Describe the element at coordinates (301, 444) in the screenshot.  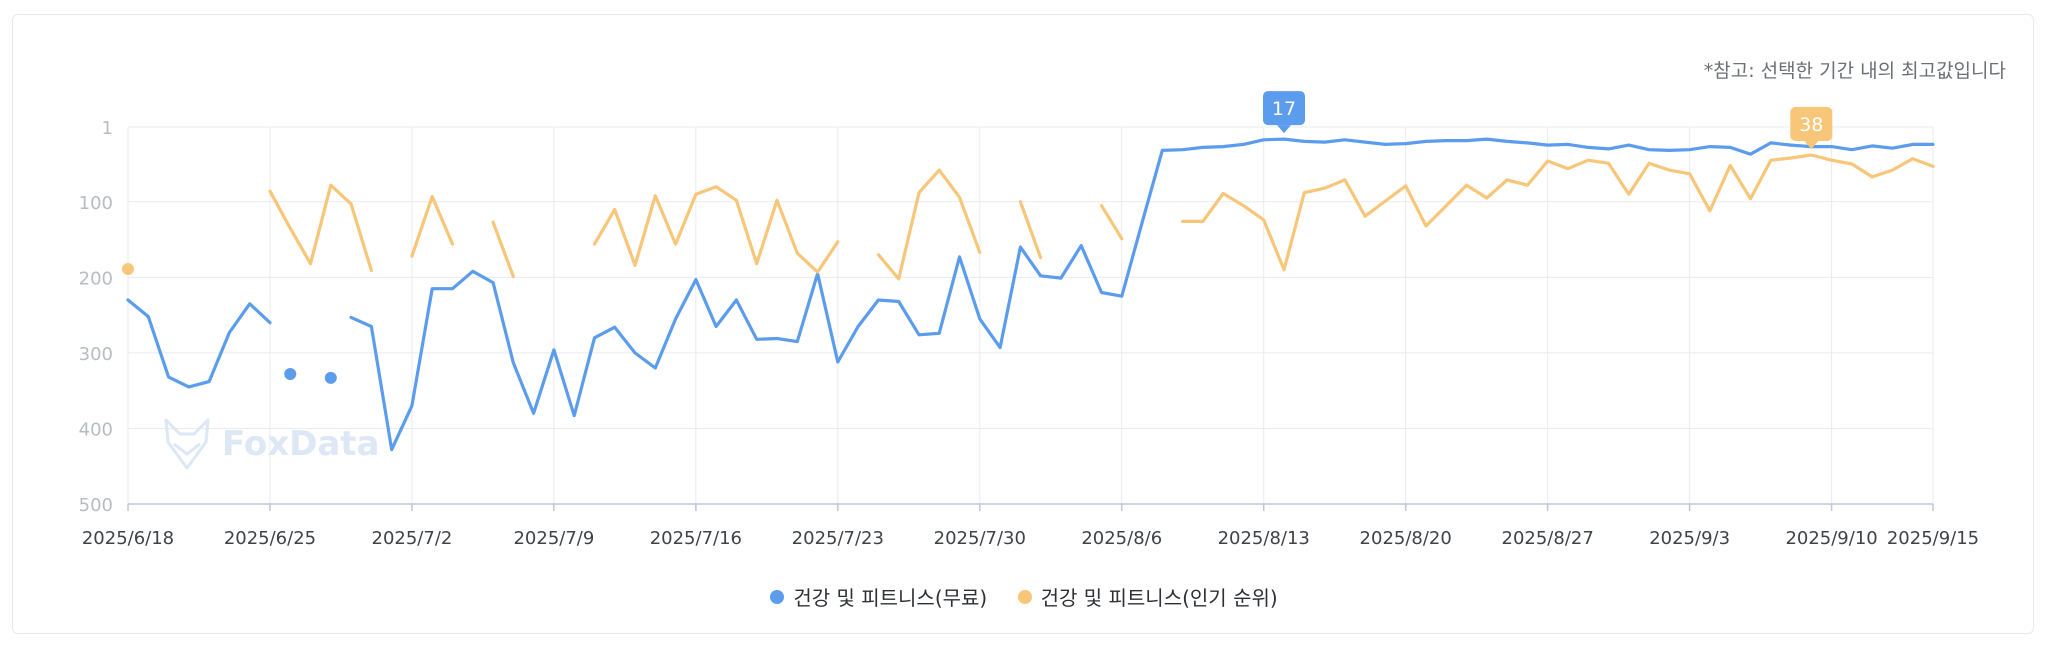
I see `watermark-text: FoxData` at that location.